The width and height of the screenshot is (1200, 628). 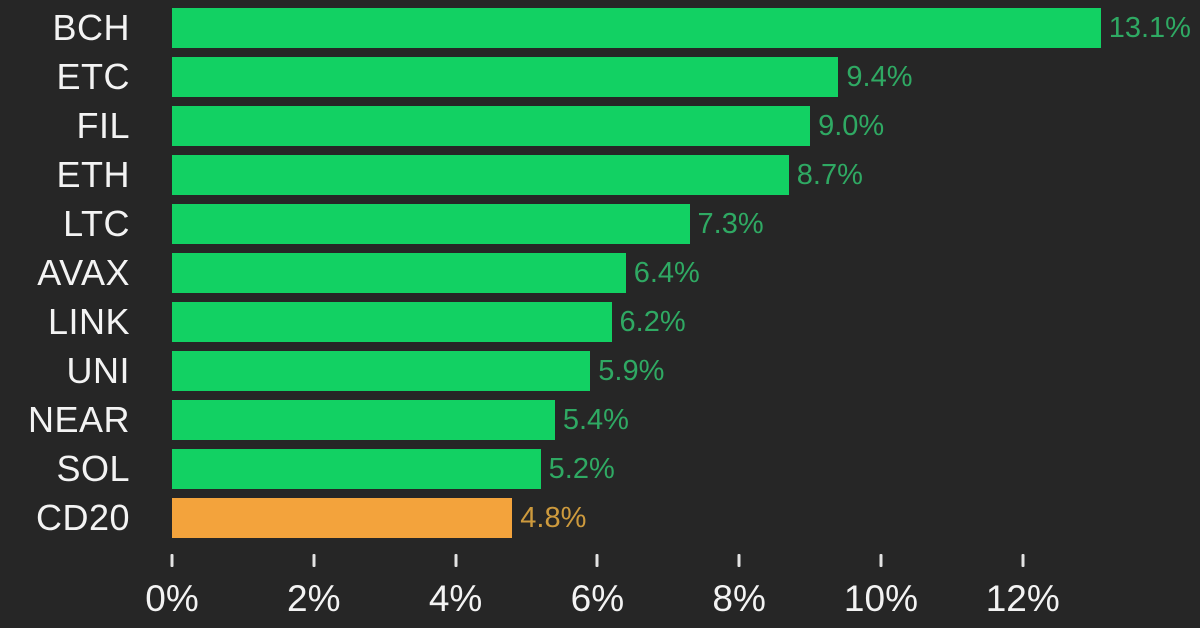 What do you see at coordinates (82, 517) in the screenshot?
I see `asset-label: CD20` at bounding box center [82, 517].